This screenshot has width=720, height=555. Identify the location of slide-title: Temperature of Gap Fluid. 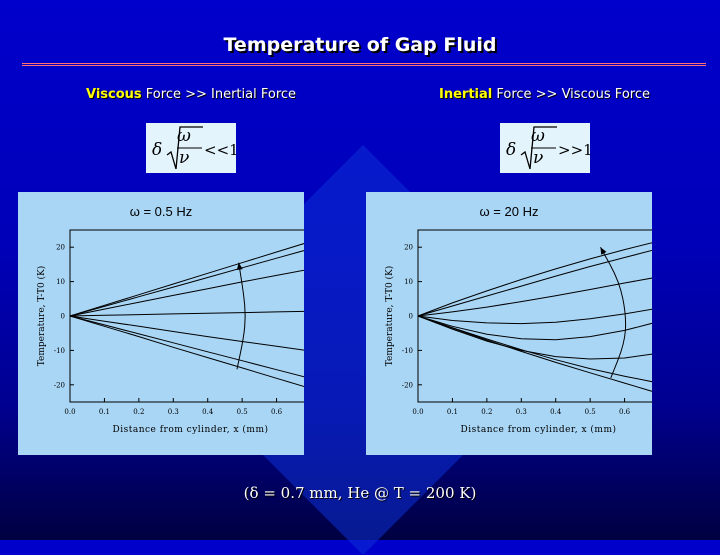
(360, 45).